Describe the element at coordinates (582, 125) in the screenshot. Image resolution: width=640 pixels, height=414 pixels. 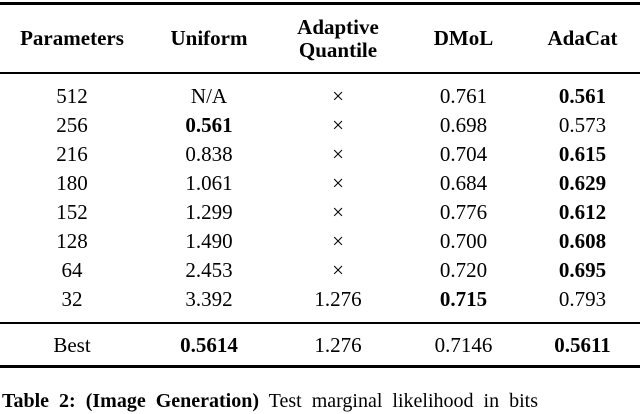
I see `table-cell-adacat: 0.573` at that location.